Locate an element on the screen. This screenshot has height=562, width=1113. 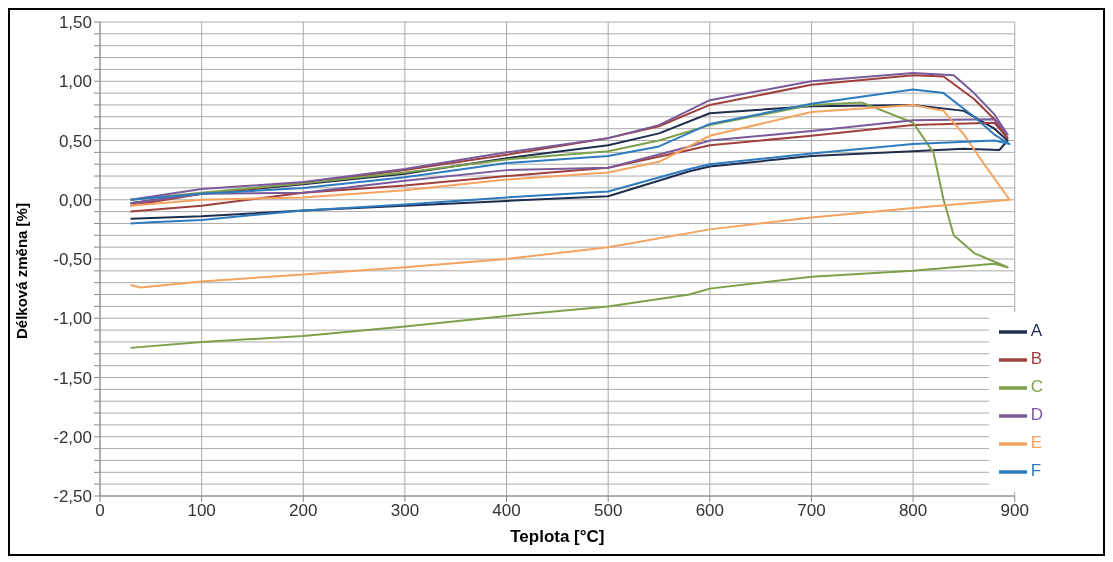
x-tick-label: 100 is located at coordinates (201, 511).